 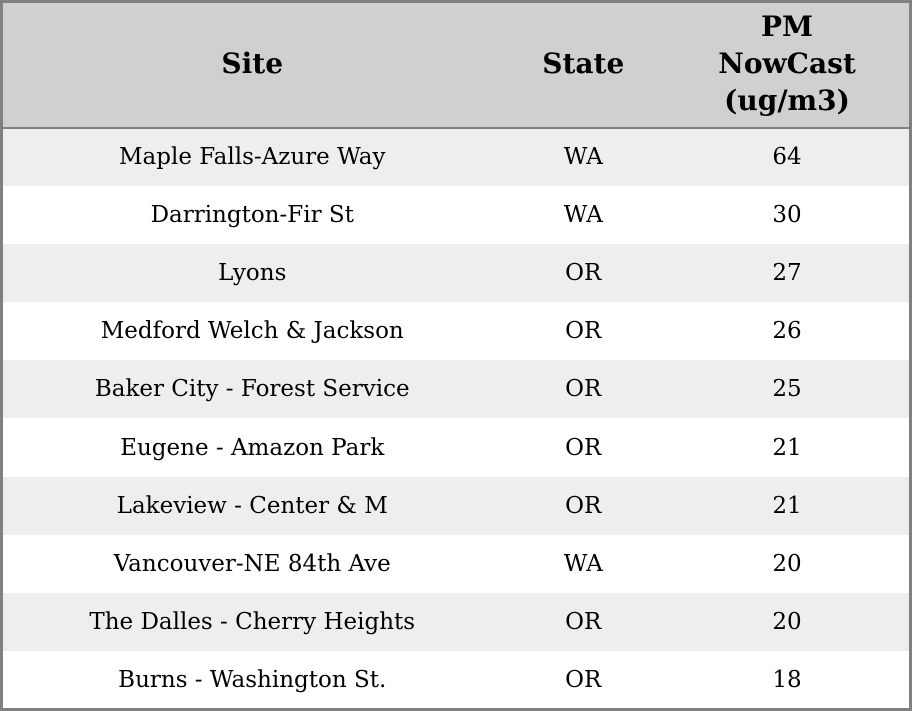 What do you see at coordinates (252, 331) in the screenshot?
I see `site-cell: Medford Welch & Jackson` at bounding box center [252, 331].